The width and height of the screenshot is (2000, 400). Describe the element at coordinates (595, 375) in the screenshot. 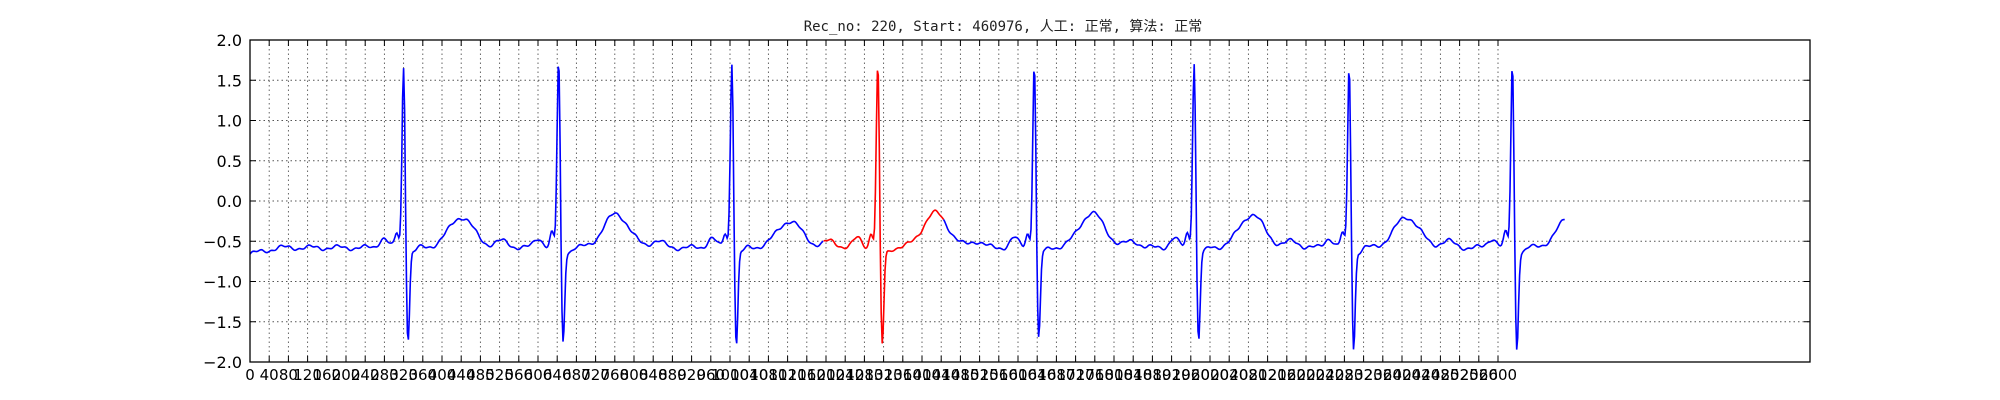

I see `x-tick-label: 720` at that location.